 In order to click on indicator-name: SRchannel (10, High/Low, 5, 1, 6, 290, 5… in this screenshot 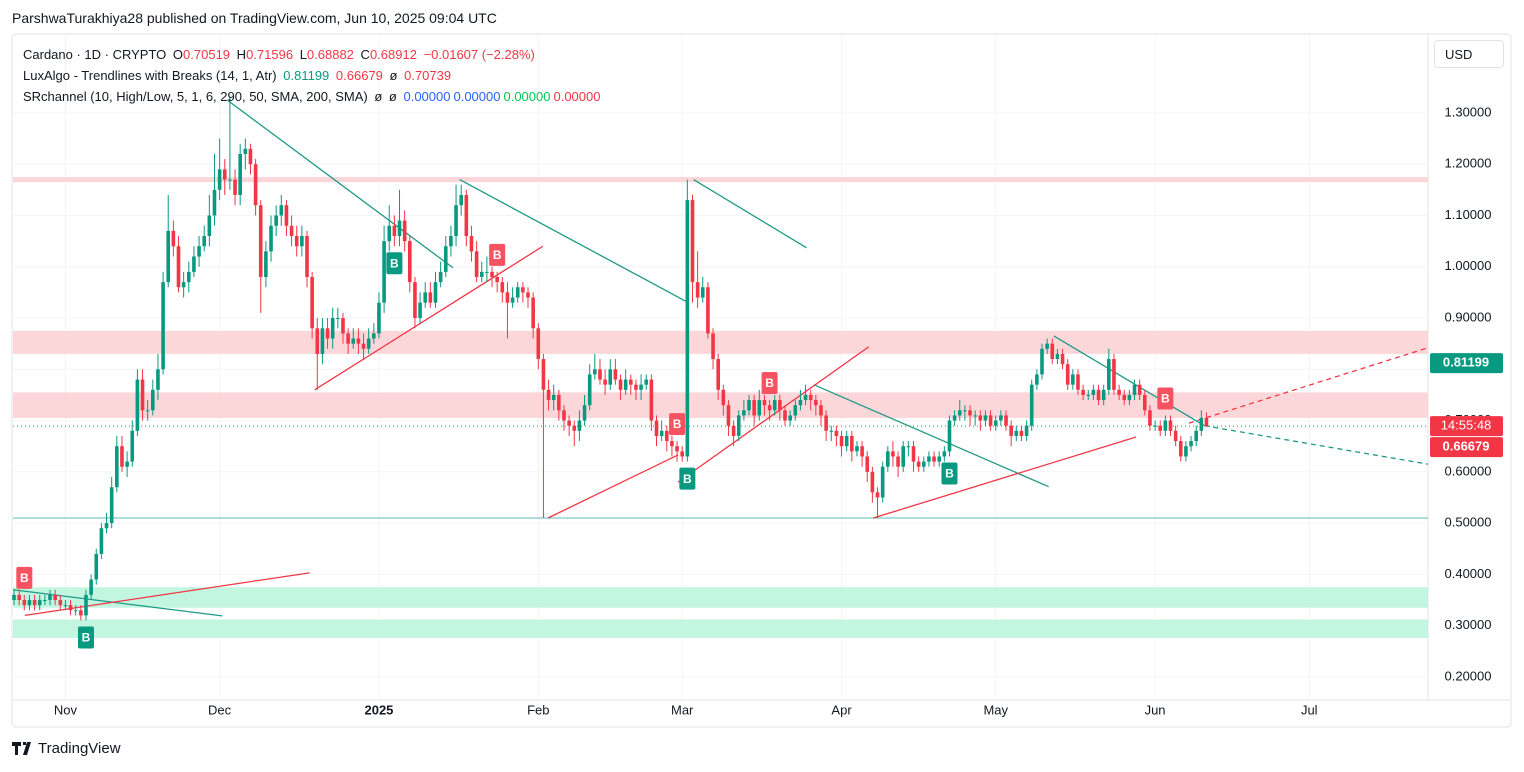, I will do `click(195, 96)`.